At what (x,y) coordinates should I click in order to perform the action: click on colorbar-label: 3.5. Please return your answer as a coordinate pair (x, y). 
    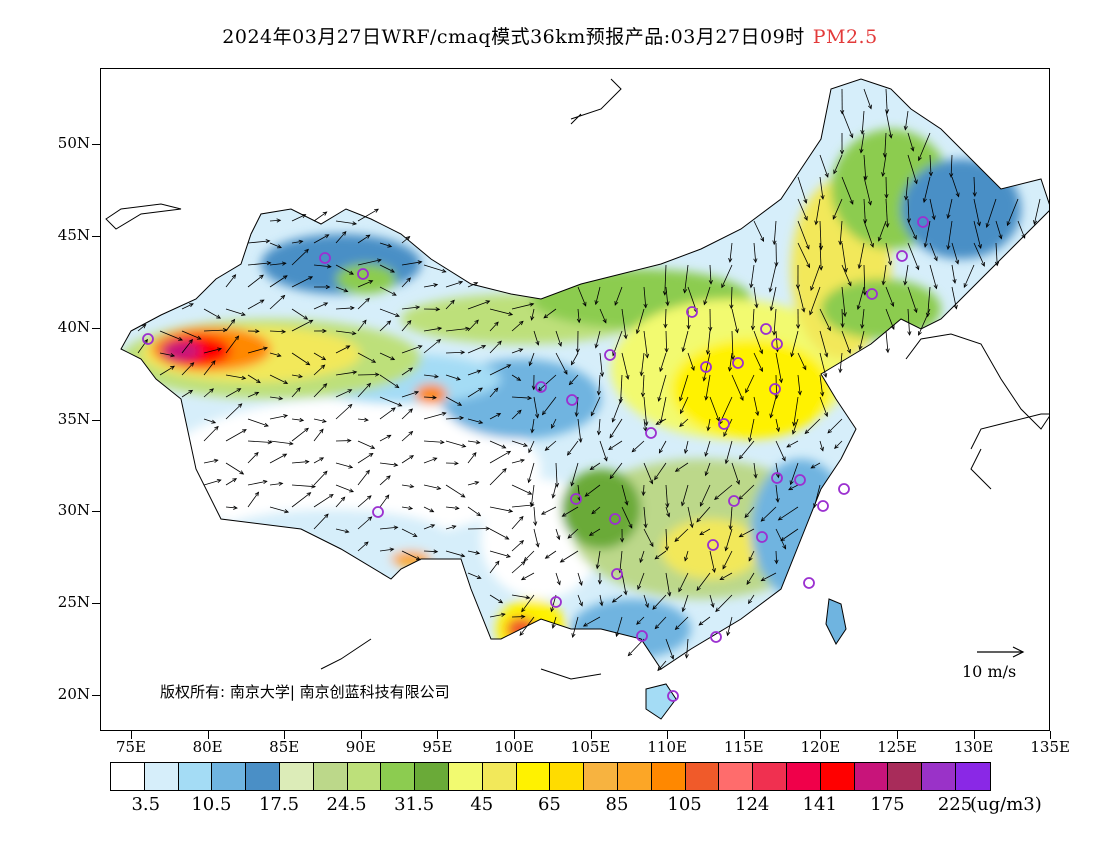
    Looking at the image, I should click on (146, 804).